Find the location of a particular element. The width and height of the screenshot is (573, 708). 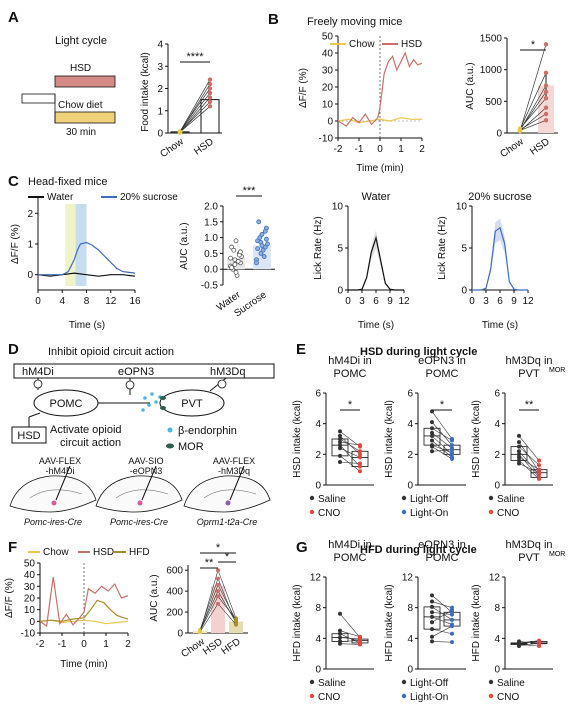

panel-c-trace-x-tick-label: 12 is located at coordinates (111, 301).